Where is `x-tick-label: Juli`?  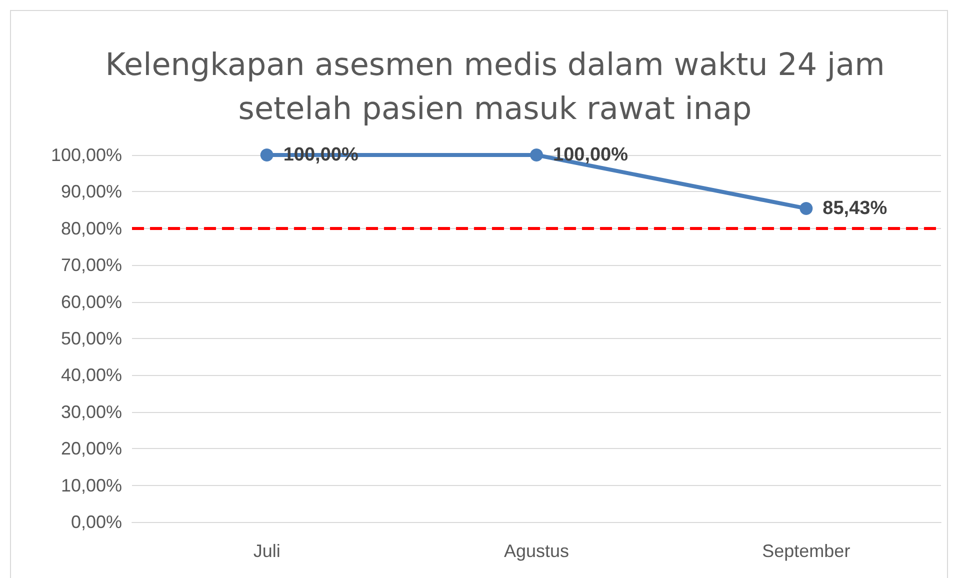 x-tick-label: Juli is located at coordinates (266, 551).